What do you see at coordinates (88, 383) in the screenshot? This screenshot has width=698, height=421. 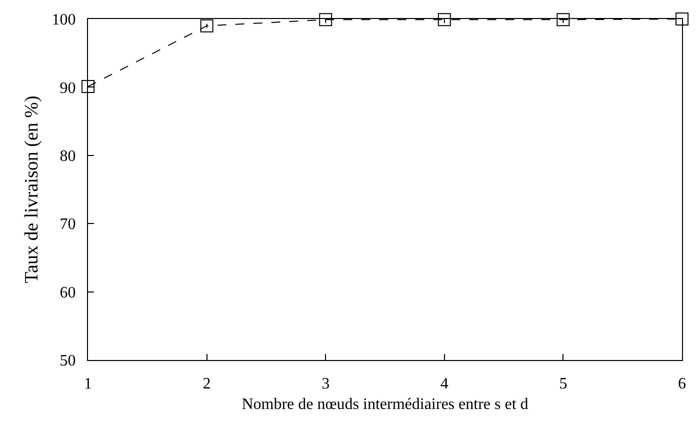 I see `x-tick-label: 1` at bounding box center [88, 383].